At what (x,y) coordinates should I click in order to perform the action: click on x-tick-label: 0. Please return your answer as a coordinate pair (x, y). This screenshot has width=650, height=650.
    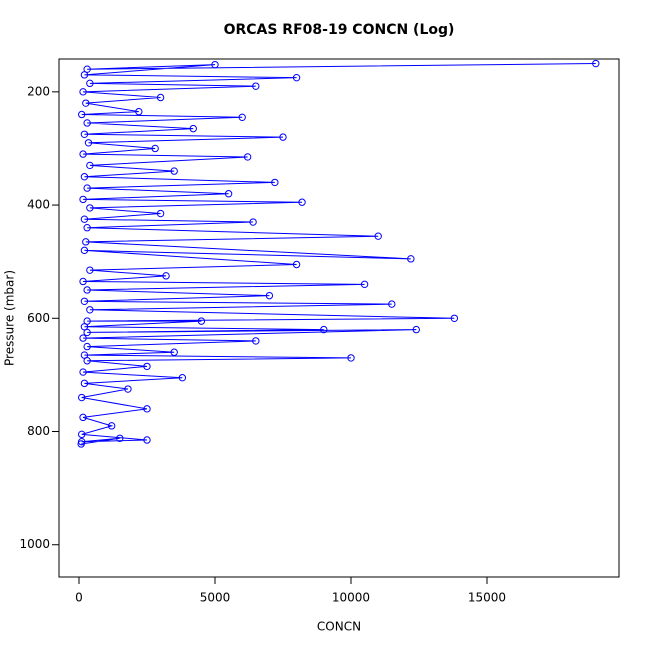
    Looking at the image, I should click on (79, 598).